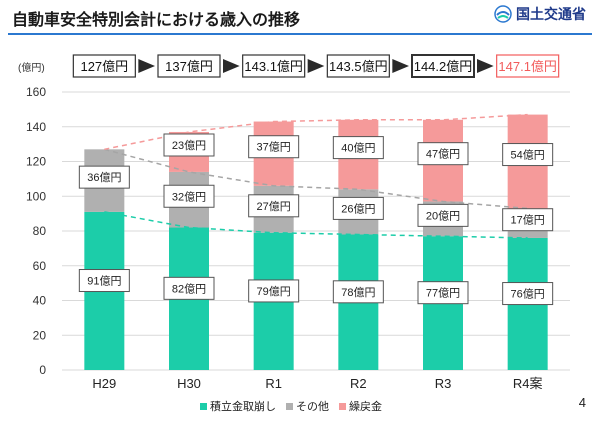  Describe the element at coordinates (342, 406) in the screenshot. I see `legend-swatch-kurimodoshi` at that location.